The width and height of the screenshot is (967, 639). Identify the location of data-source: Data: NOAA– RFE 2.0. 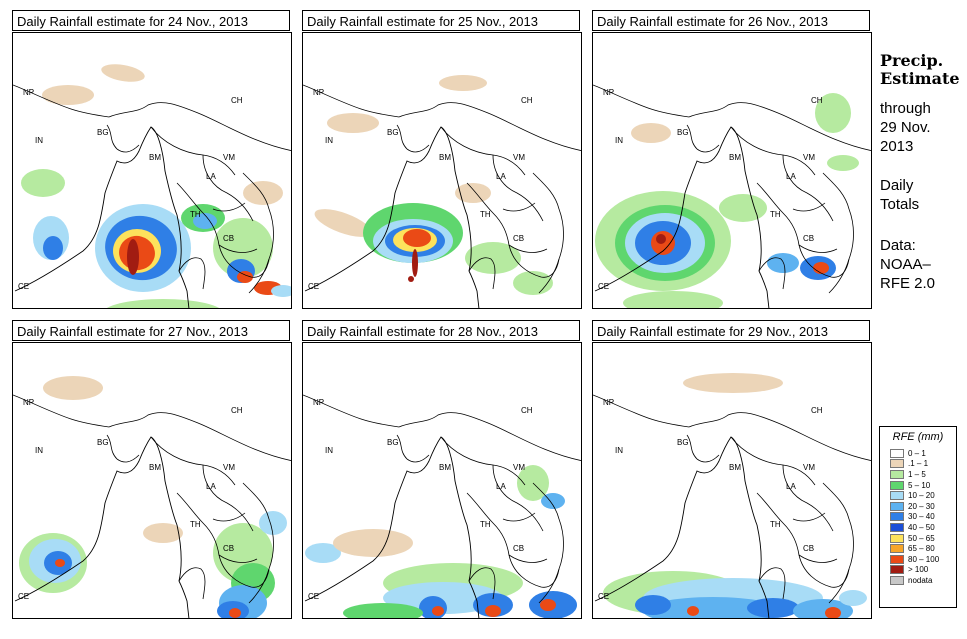
(907, 264).